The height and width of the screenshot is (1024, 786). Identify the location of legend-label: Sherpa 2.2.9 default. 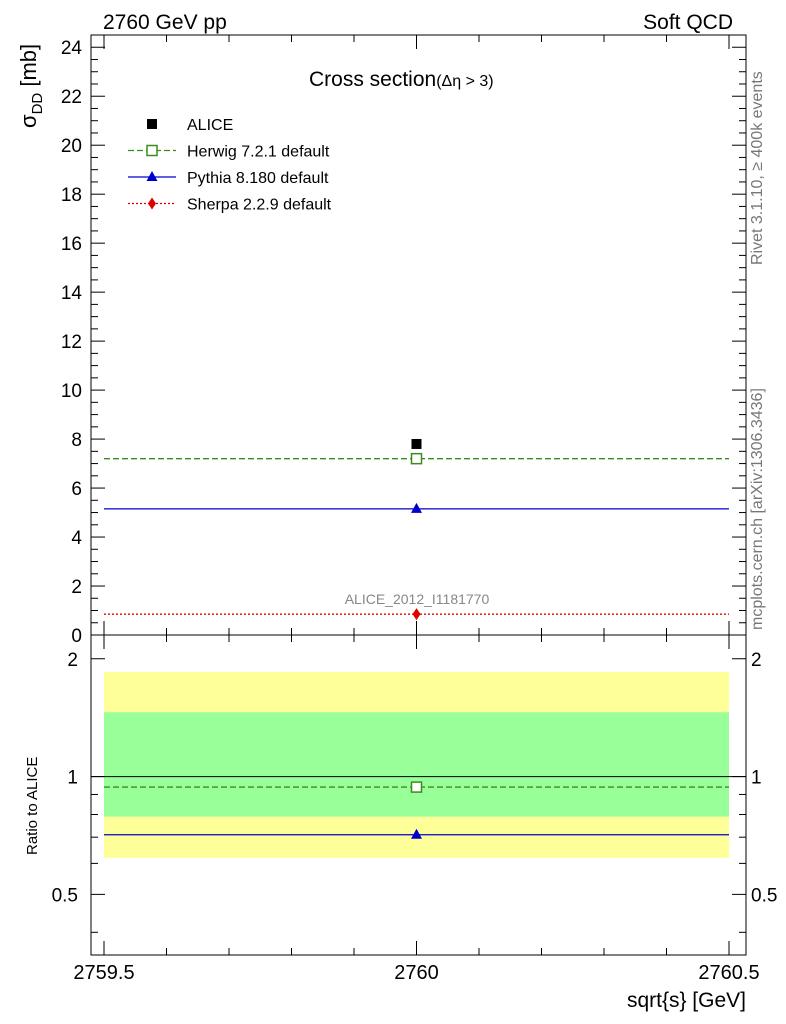
(259, 205).